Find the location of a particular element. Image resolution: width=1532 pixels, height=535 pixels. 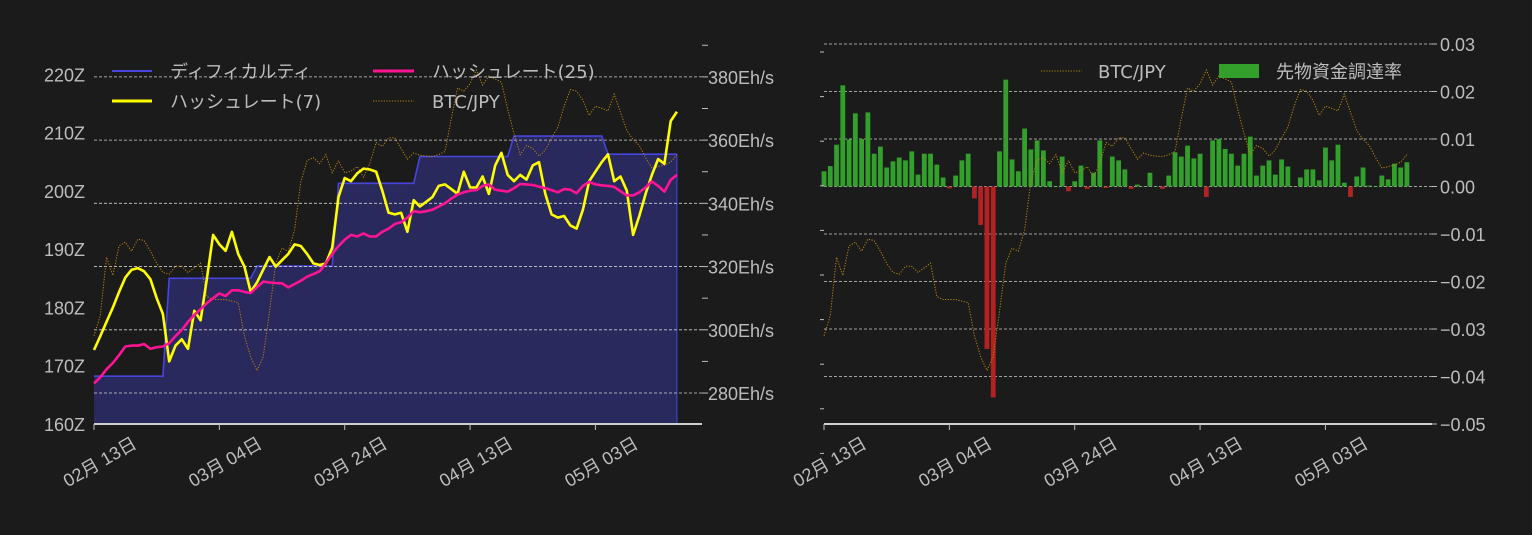

left-y-tick-label: 190Z is located at coordinates (64, 250).